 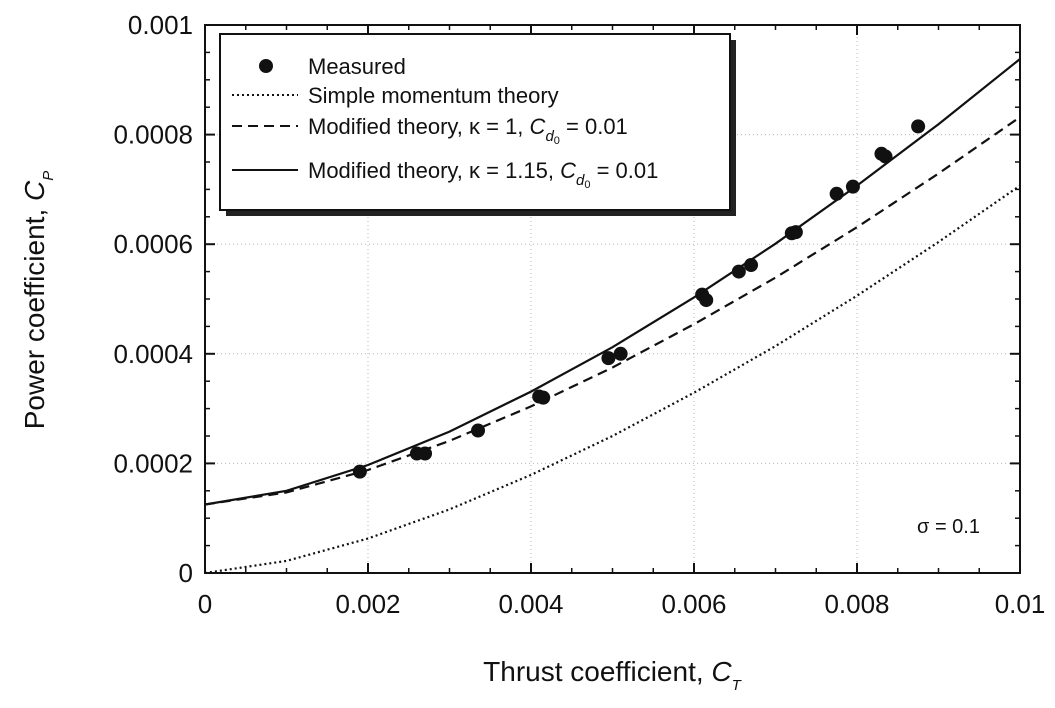 I want to click on legend-label-modified-k115: Modified theory, κ = 1.15, Cd0 = 0.01, so click(x=483, y=174).